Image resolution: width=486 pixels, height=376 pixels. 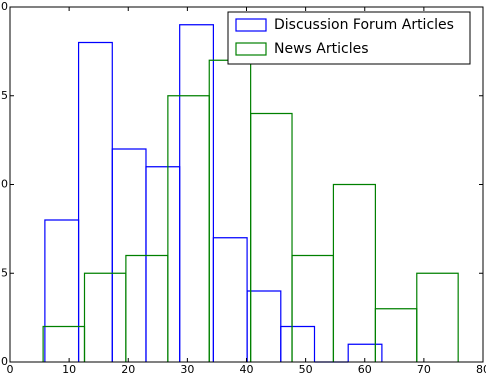 What do you see at coordinates (424, 369) in the screenshot?
I see `x-tick-label: 70` at bounding box center [424, 369].